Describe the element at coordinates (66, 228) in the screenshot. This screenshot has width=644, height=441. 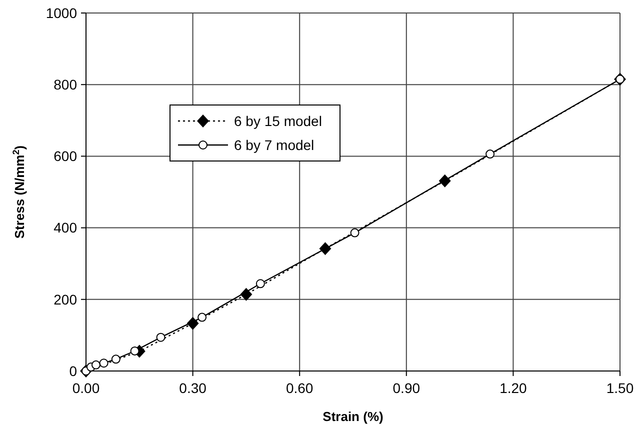
I see `y-tick-label: 400` at that location.